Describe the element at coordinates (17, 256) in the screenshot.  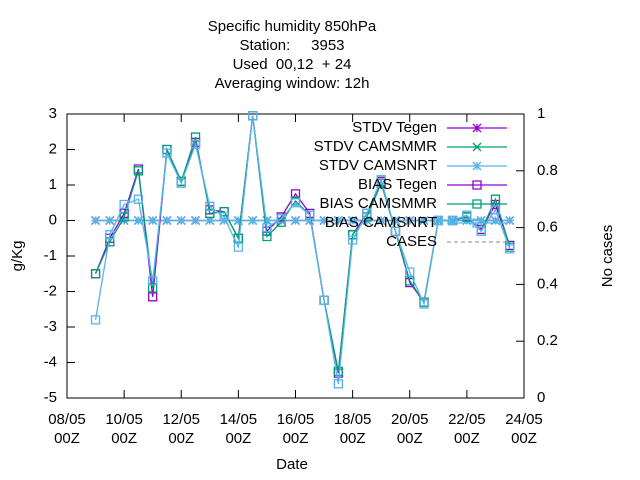
I see `y-axis-label: g/Kg` at that location.